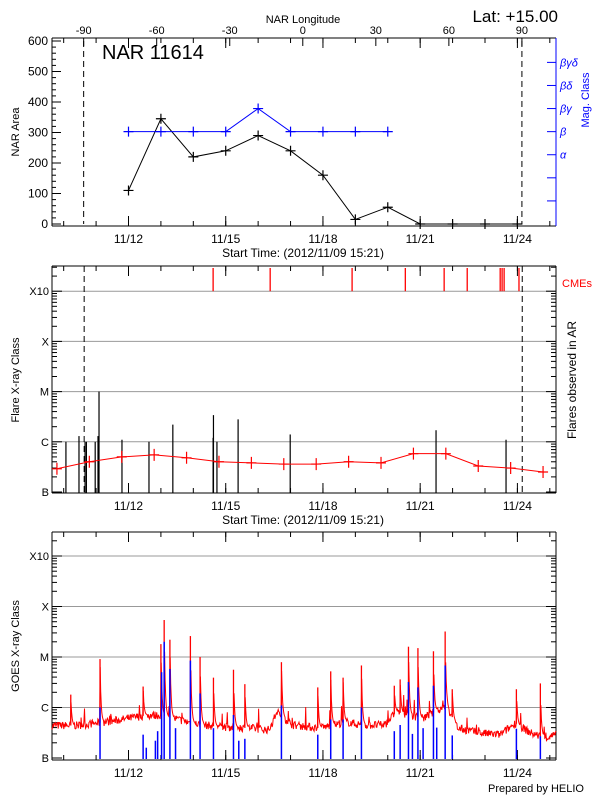  What do you see at coordinates (572, 380) in the screenshot?
I see `flares-observed-label: Flares observed in AR` at bounding box center [572, 380].